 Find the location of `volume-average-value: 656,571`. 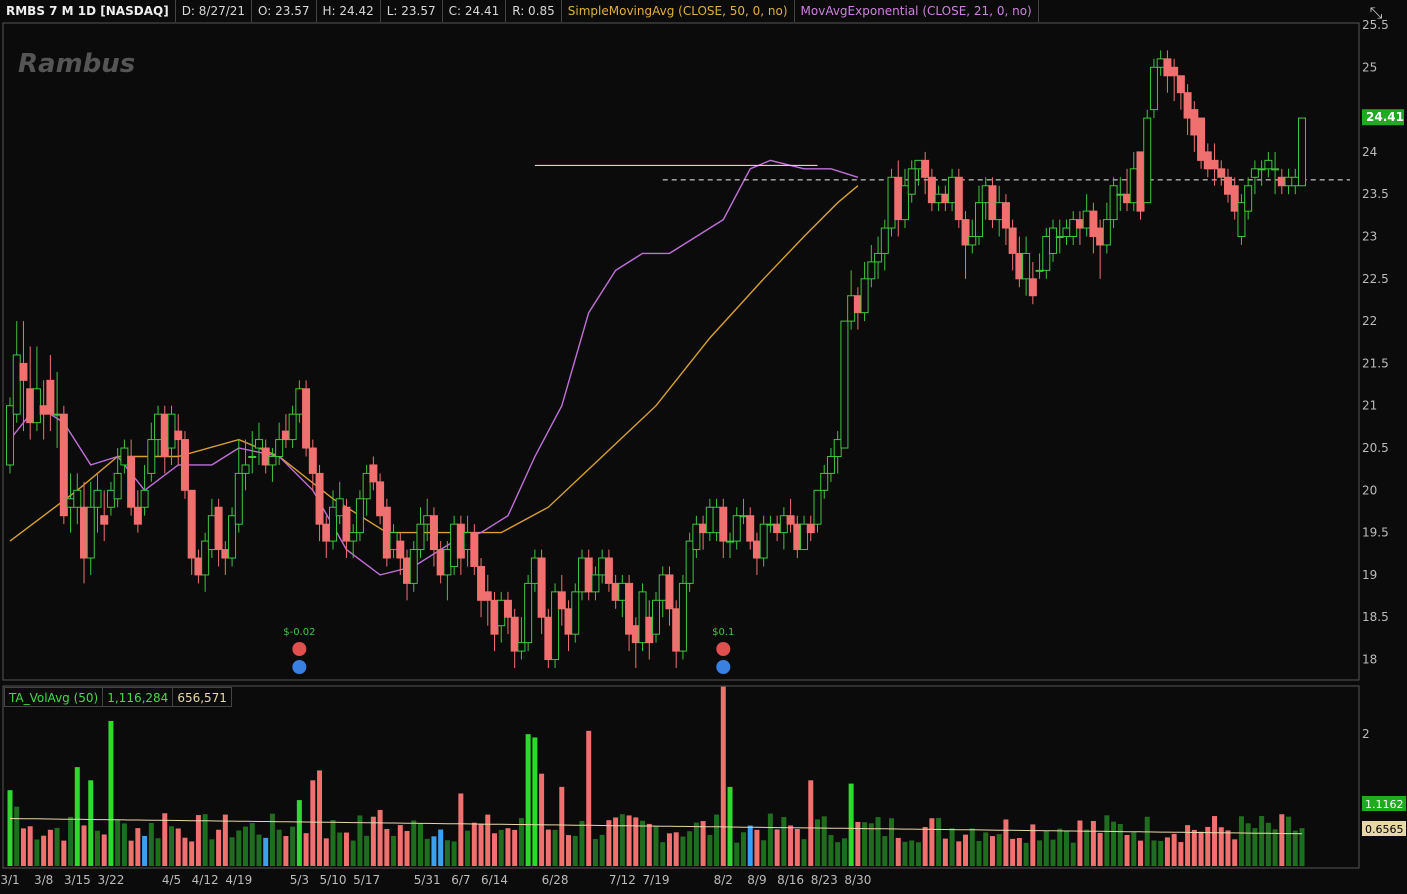

volume-average-value: 656,571 is located at coordinates (202, 697).